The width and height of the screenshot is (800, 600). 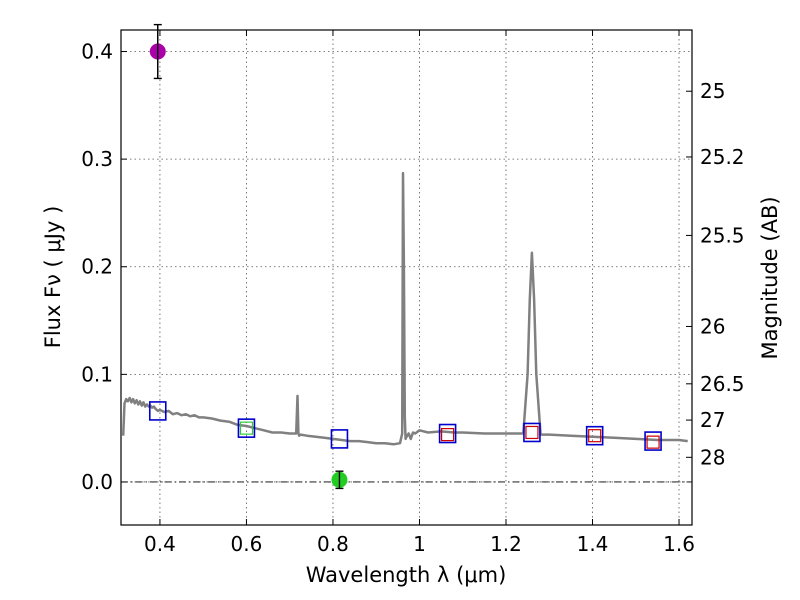 I want to click on y-tick-label: 0.0, so click(x=97, y=482).